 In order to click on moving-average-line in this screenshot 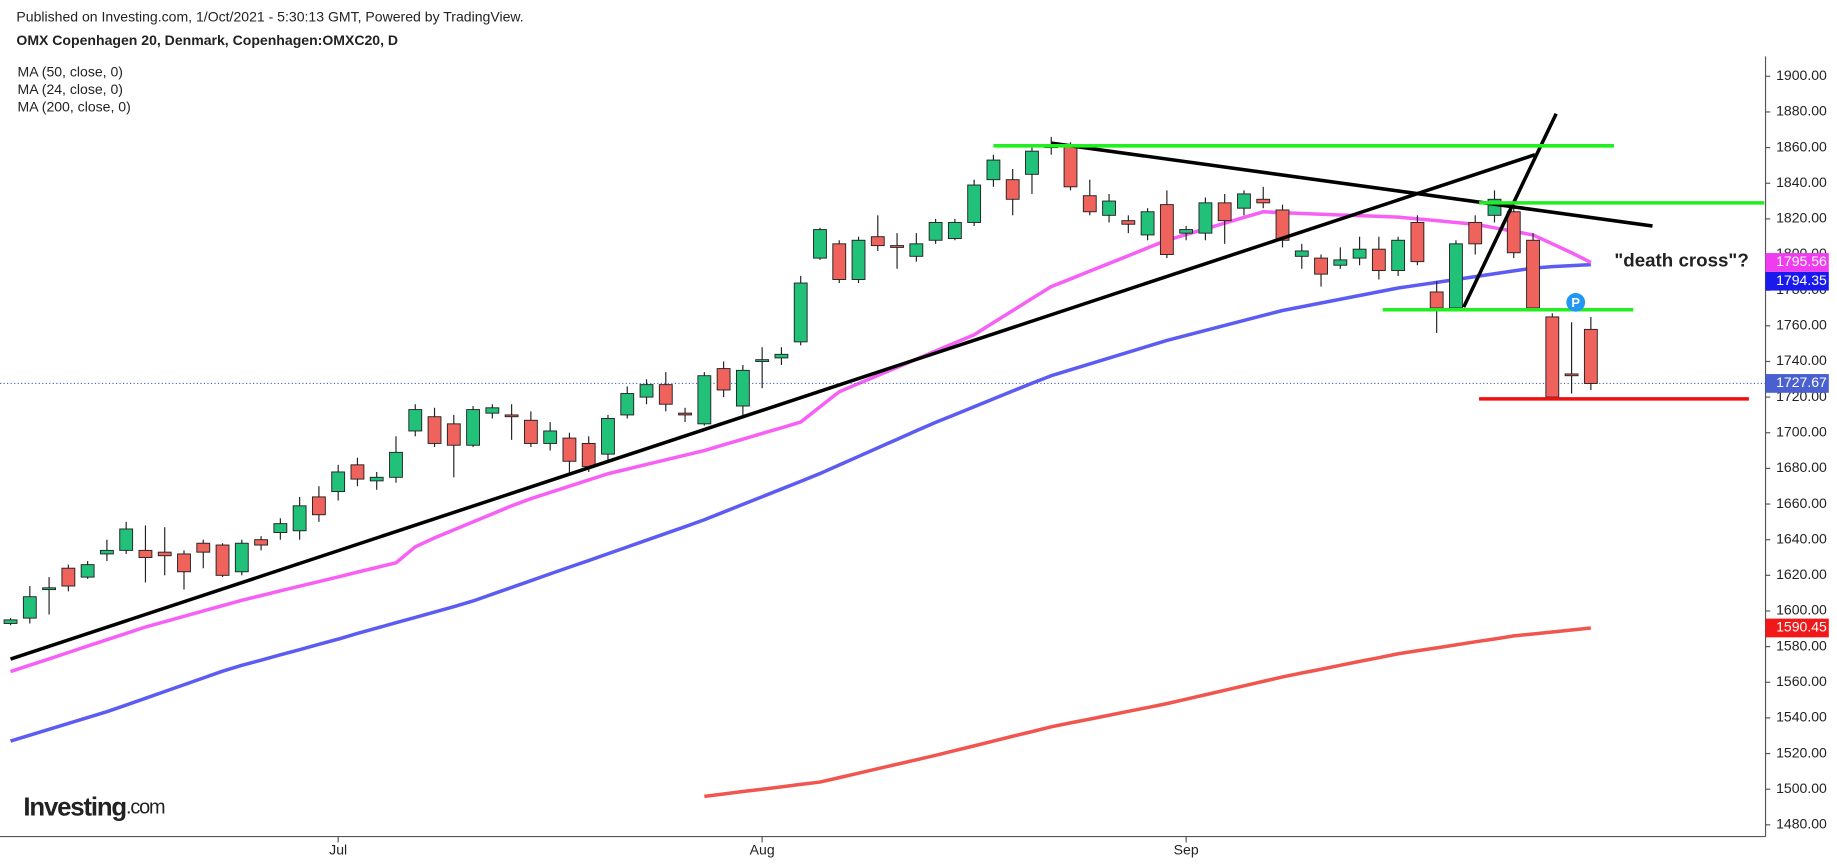, I will do `click(1148, 712)`.